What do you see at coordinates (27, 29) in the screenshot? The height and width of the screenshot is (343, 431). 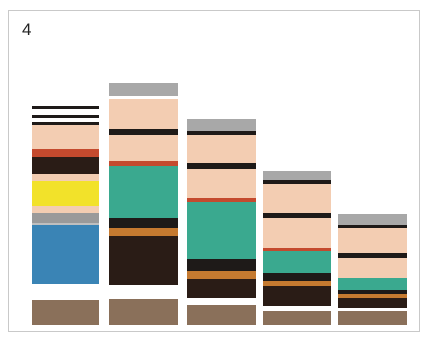 I see `panel-label: 4` at bounding box center [27, 29].